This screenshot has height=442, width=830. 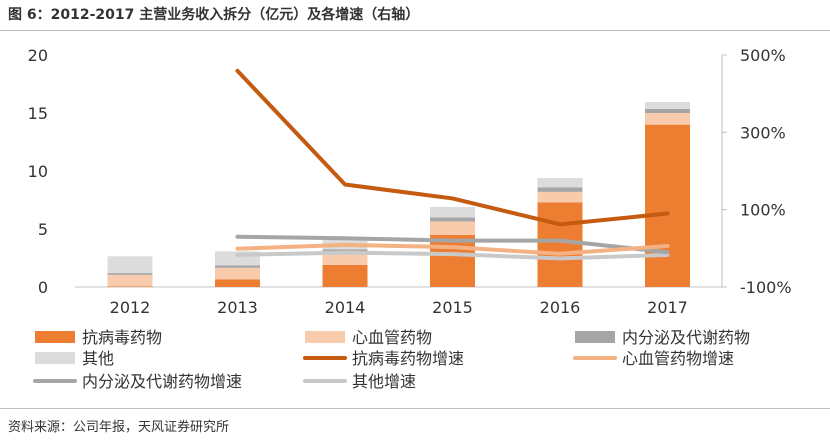 I want to click on y-tick-label: 5, so click(x=43, y=229).